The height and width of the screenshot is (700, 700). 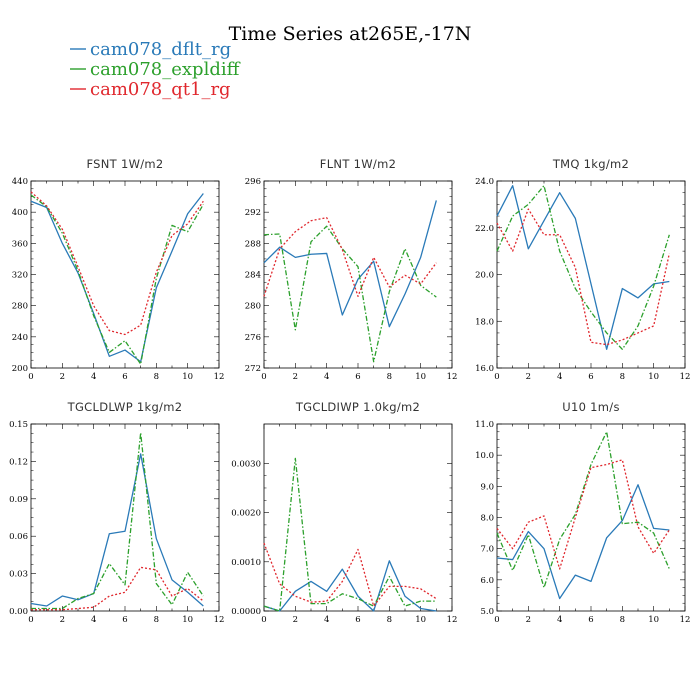 I want to click on figure-title: Time Series at265E,-17N, so click(x=350, y=34).